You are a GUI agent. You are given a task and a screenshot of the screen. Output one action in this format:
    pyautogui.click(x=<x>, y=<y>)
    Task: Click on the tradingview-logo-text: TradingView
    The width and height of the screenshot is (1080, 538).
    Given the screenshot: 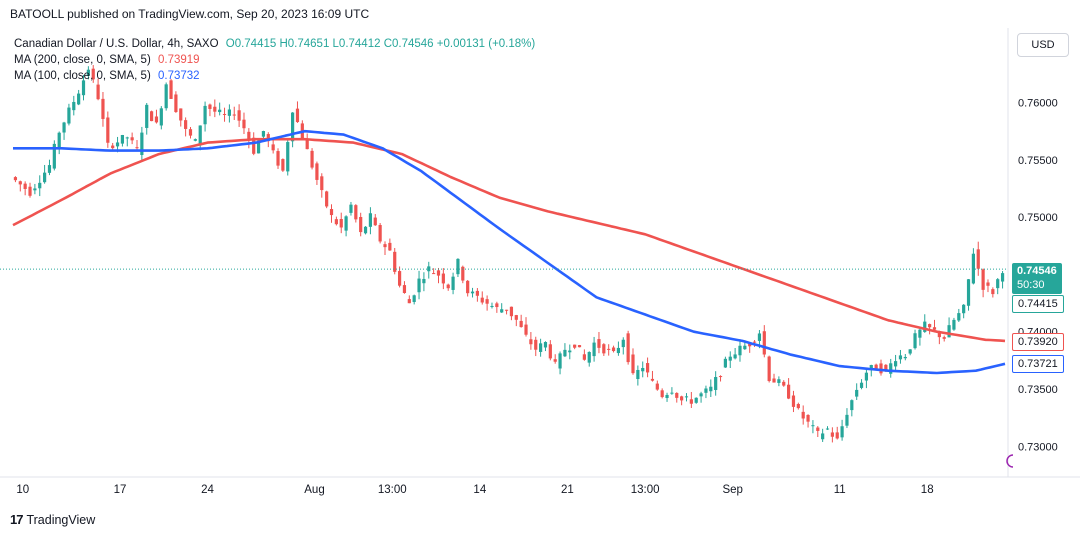 What is the action you would take?
    pyautogui.click(x=61, y=519)
    